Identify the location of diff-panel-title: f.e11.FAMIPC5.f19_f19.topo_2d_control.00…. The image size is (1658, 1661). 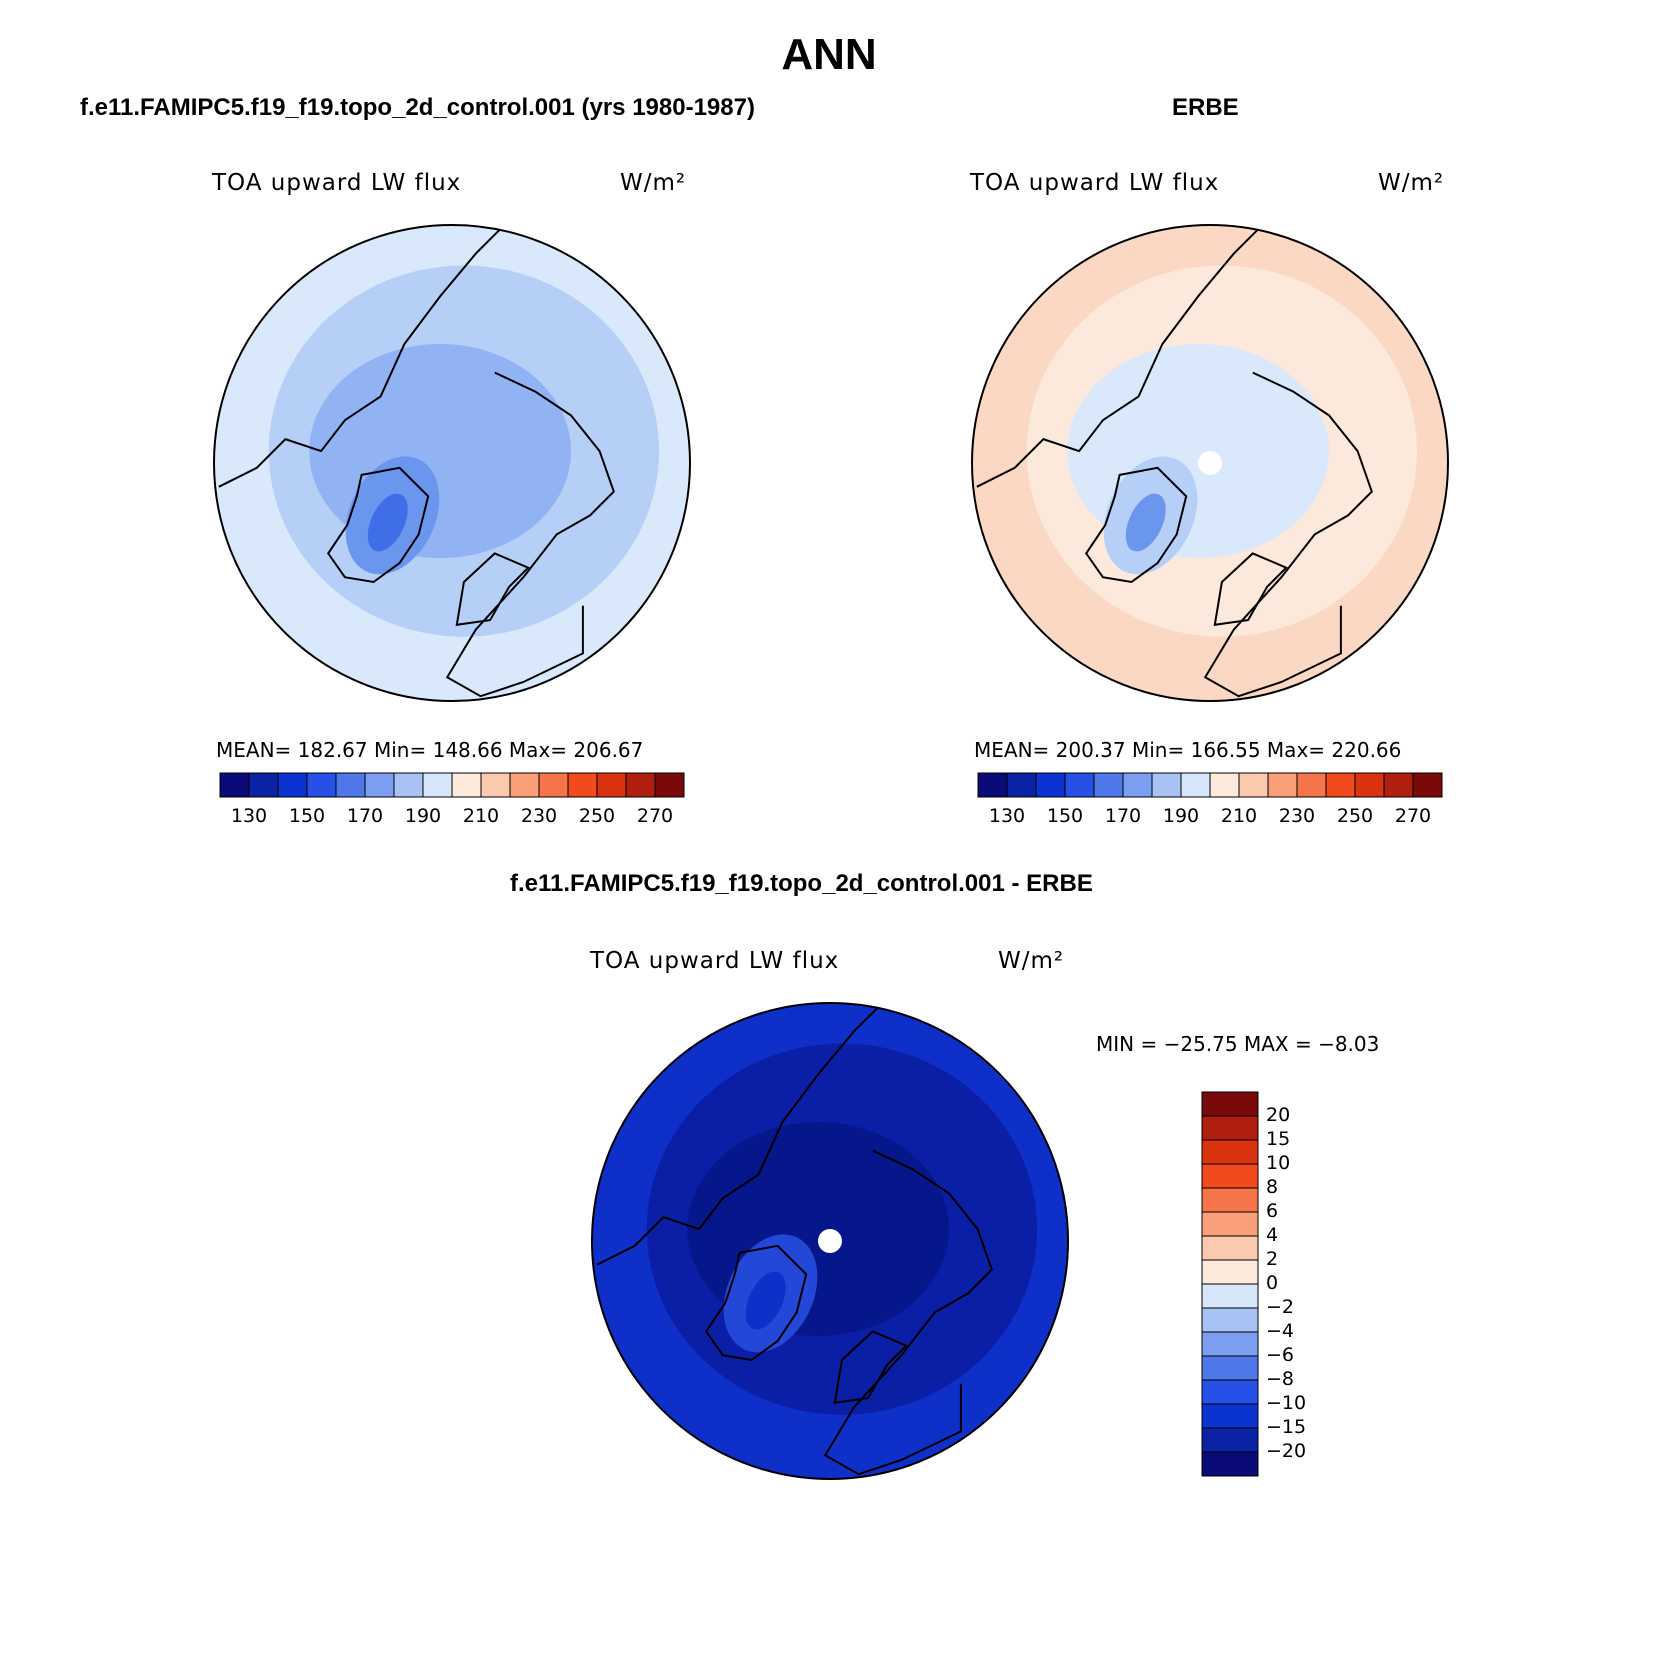
(801, 883).